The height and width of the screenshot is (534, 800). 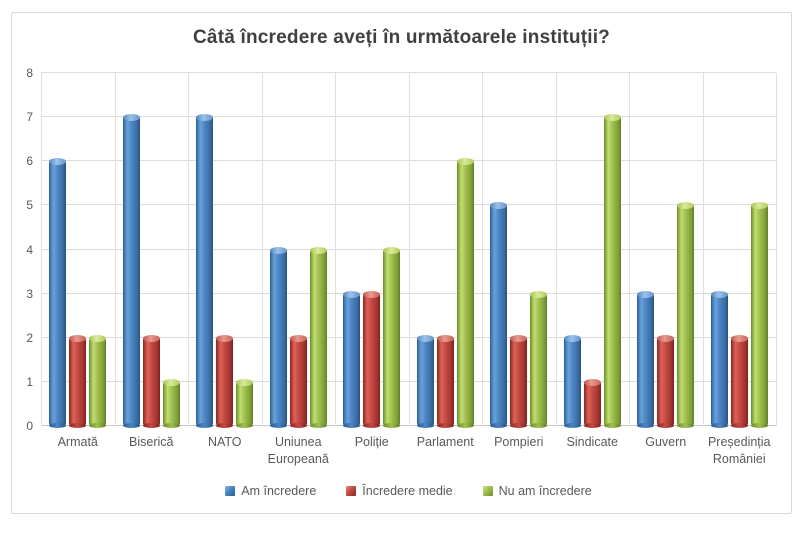 I want to click on y-axis-label: 4, so click(x=29, y=249).